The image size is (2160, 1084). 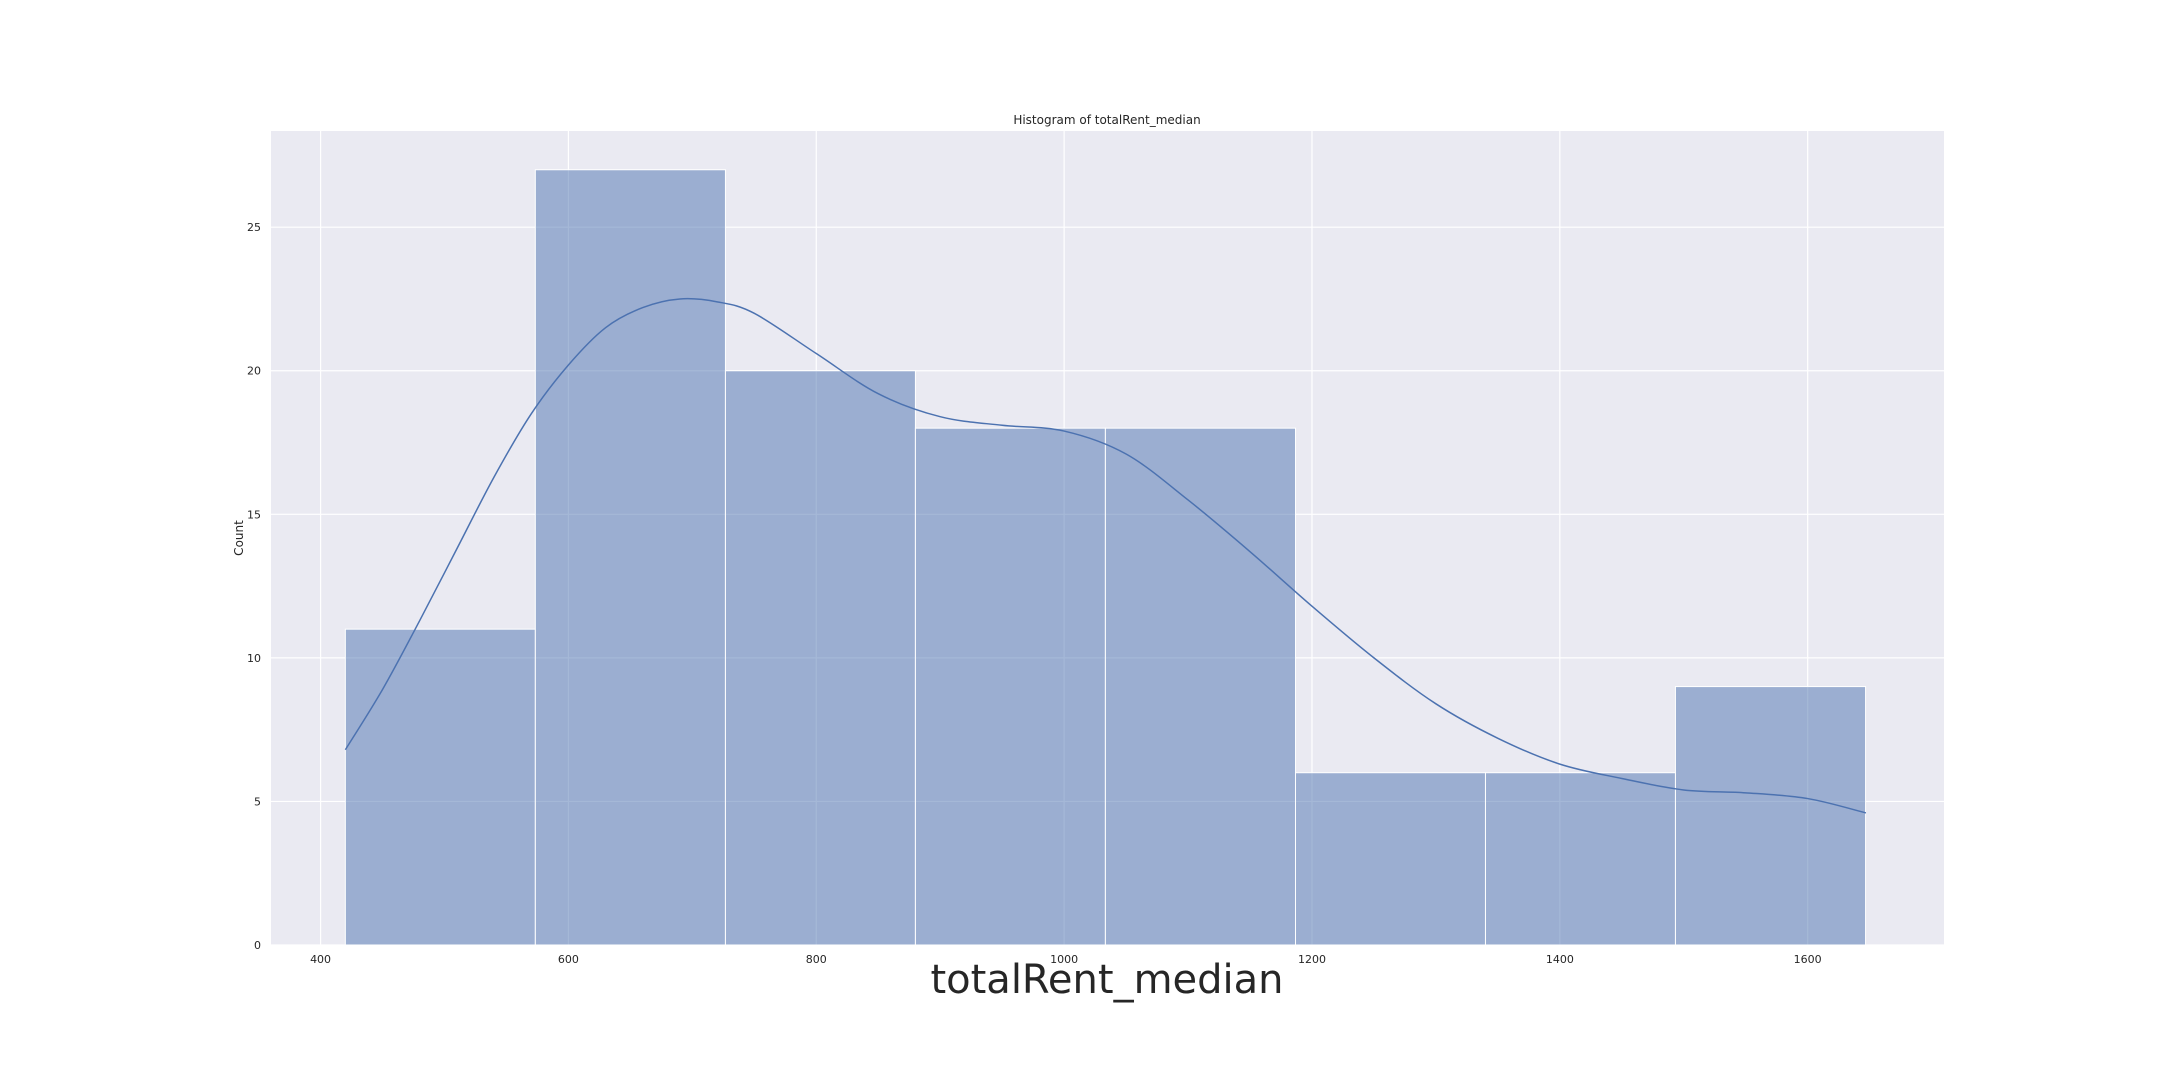 I want to click on y-tick-label: 10, so click(x=254, y=658).